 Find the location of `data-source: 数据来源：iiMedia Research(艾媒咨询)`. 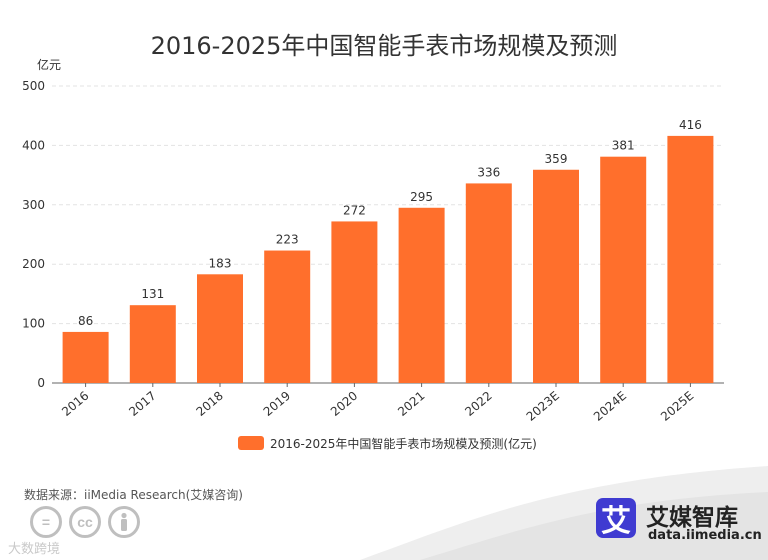

data-source: 数据来源：iiMedia Research(艾媒咨询) is located at coordinates (133, 495).